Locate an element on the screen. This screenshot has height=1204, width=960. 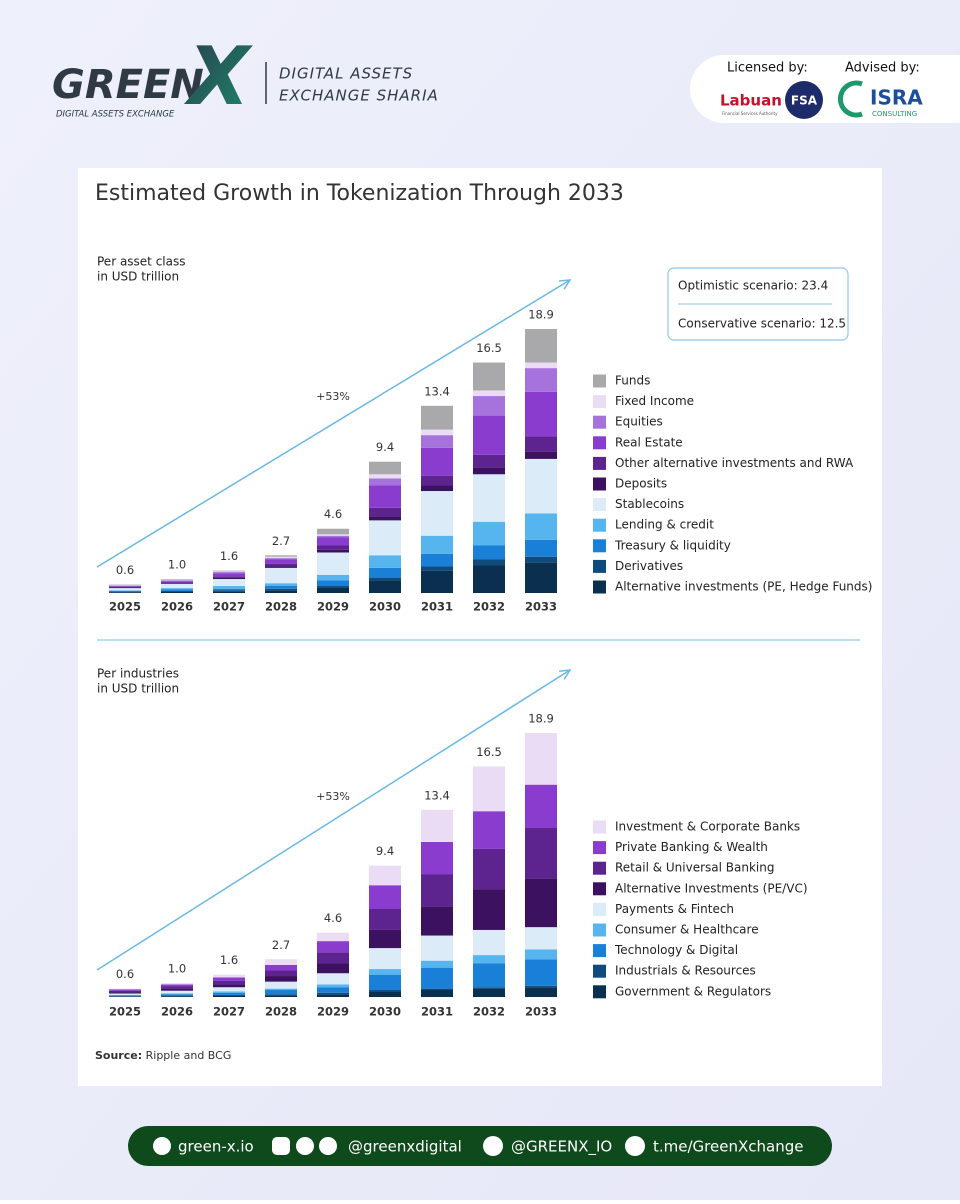
footer-link: t.me/GreenXchange is located at coordinates (728, 1147).